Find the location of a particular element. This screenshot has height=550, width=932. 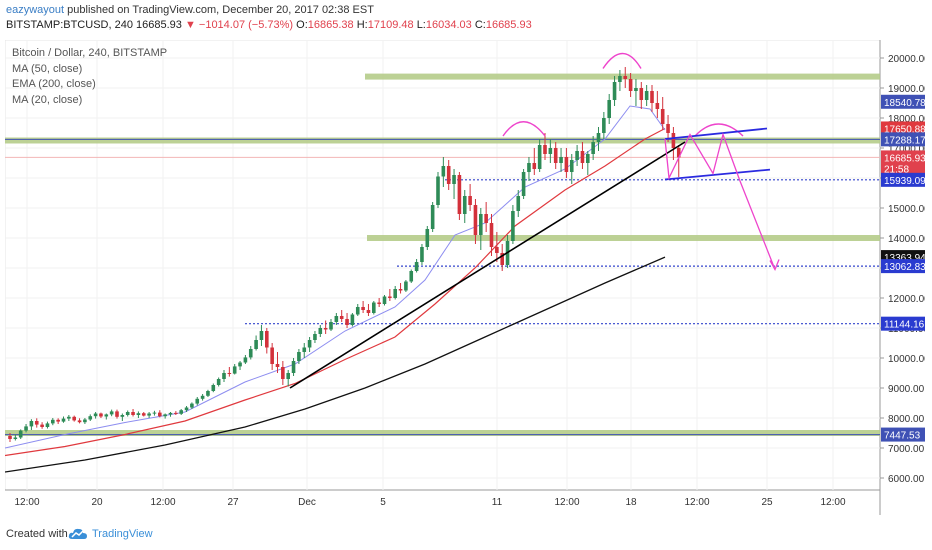

author-link: eazywayout is located at coordinates (35, 10).